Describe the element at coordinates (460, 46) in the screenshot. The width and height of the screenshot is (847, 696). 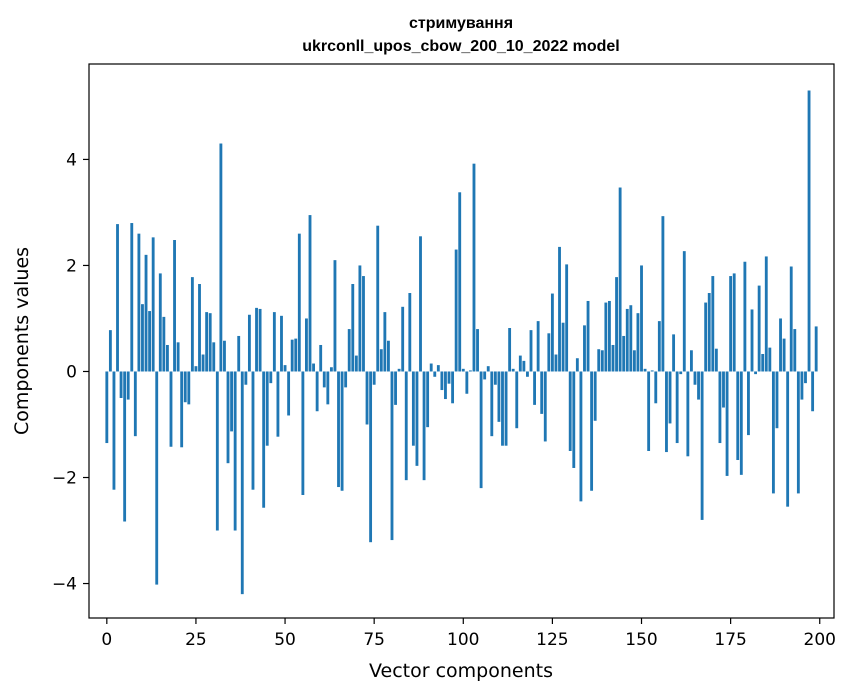
I see `chart-title-line-2: ukrconll_upos_cbow_200_10_2022 model` at that location.